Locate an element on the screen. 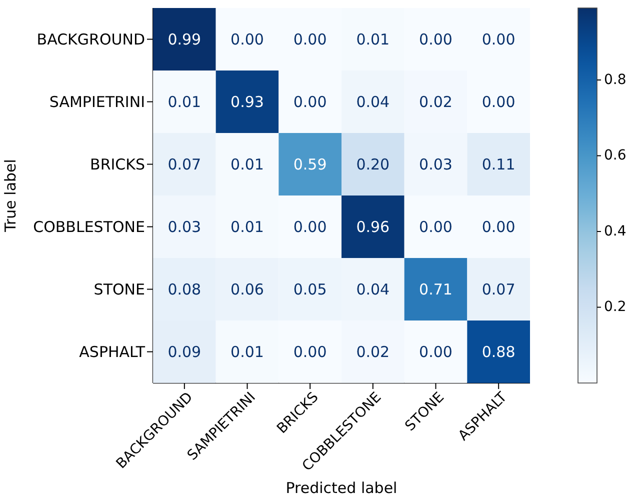 The image size is (634, 495). x-axis-title: Predicted label is located at coordinates (342, 487).